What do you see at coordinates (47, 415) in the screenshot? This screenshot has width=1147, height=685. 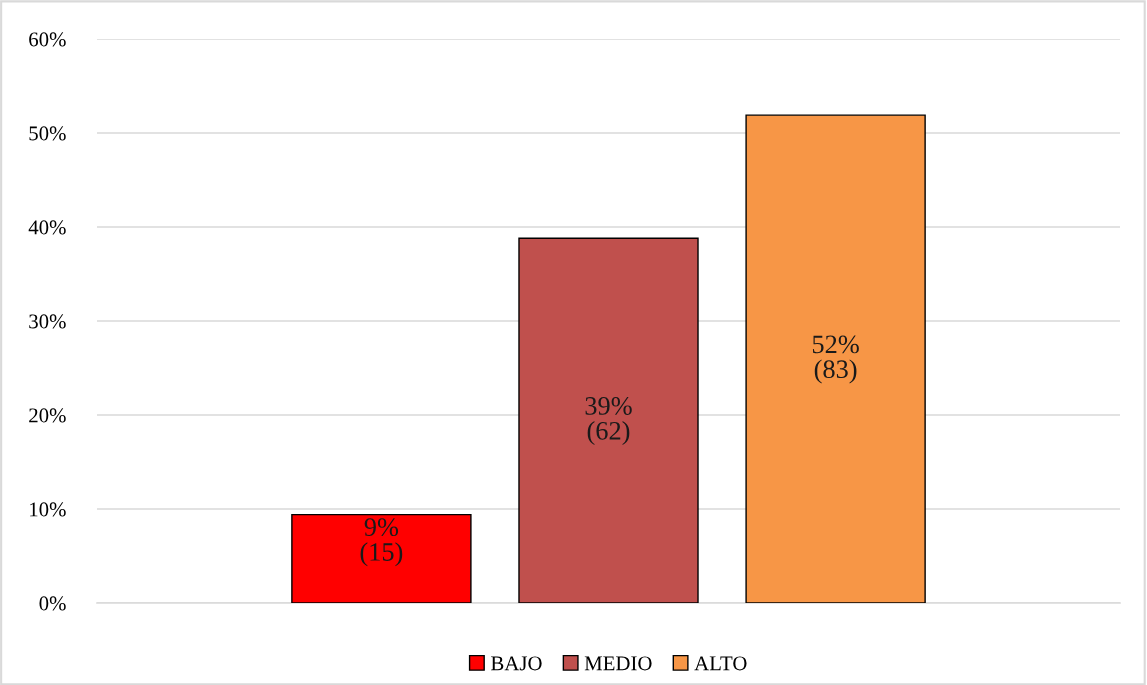 I see `y-tick-label: 20%` at bounding box center [47, 415].